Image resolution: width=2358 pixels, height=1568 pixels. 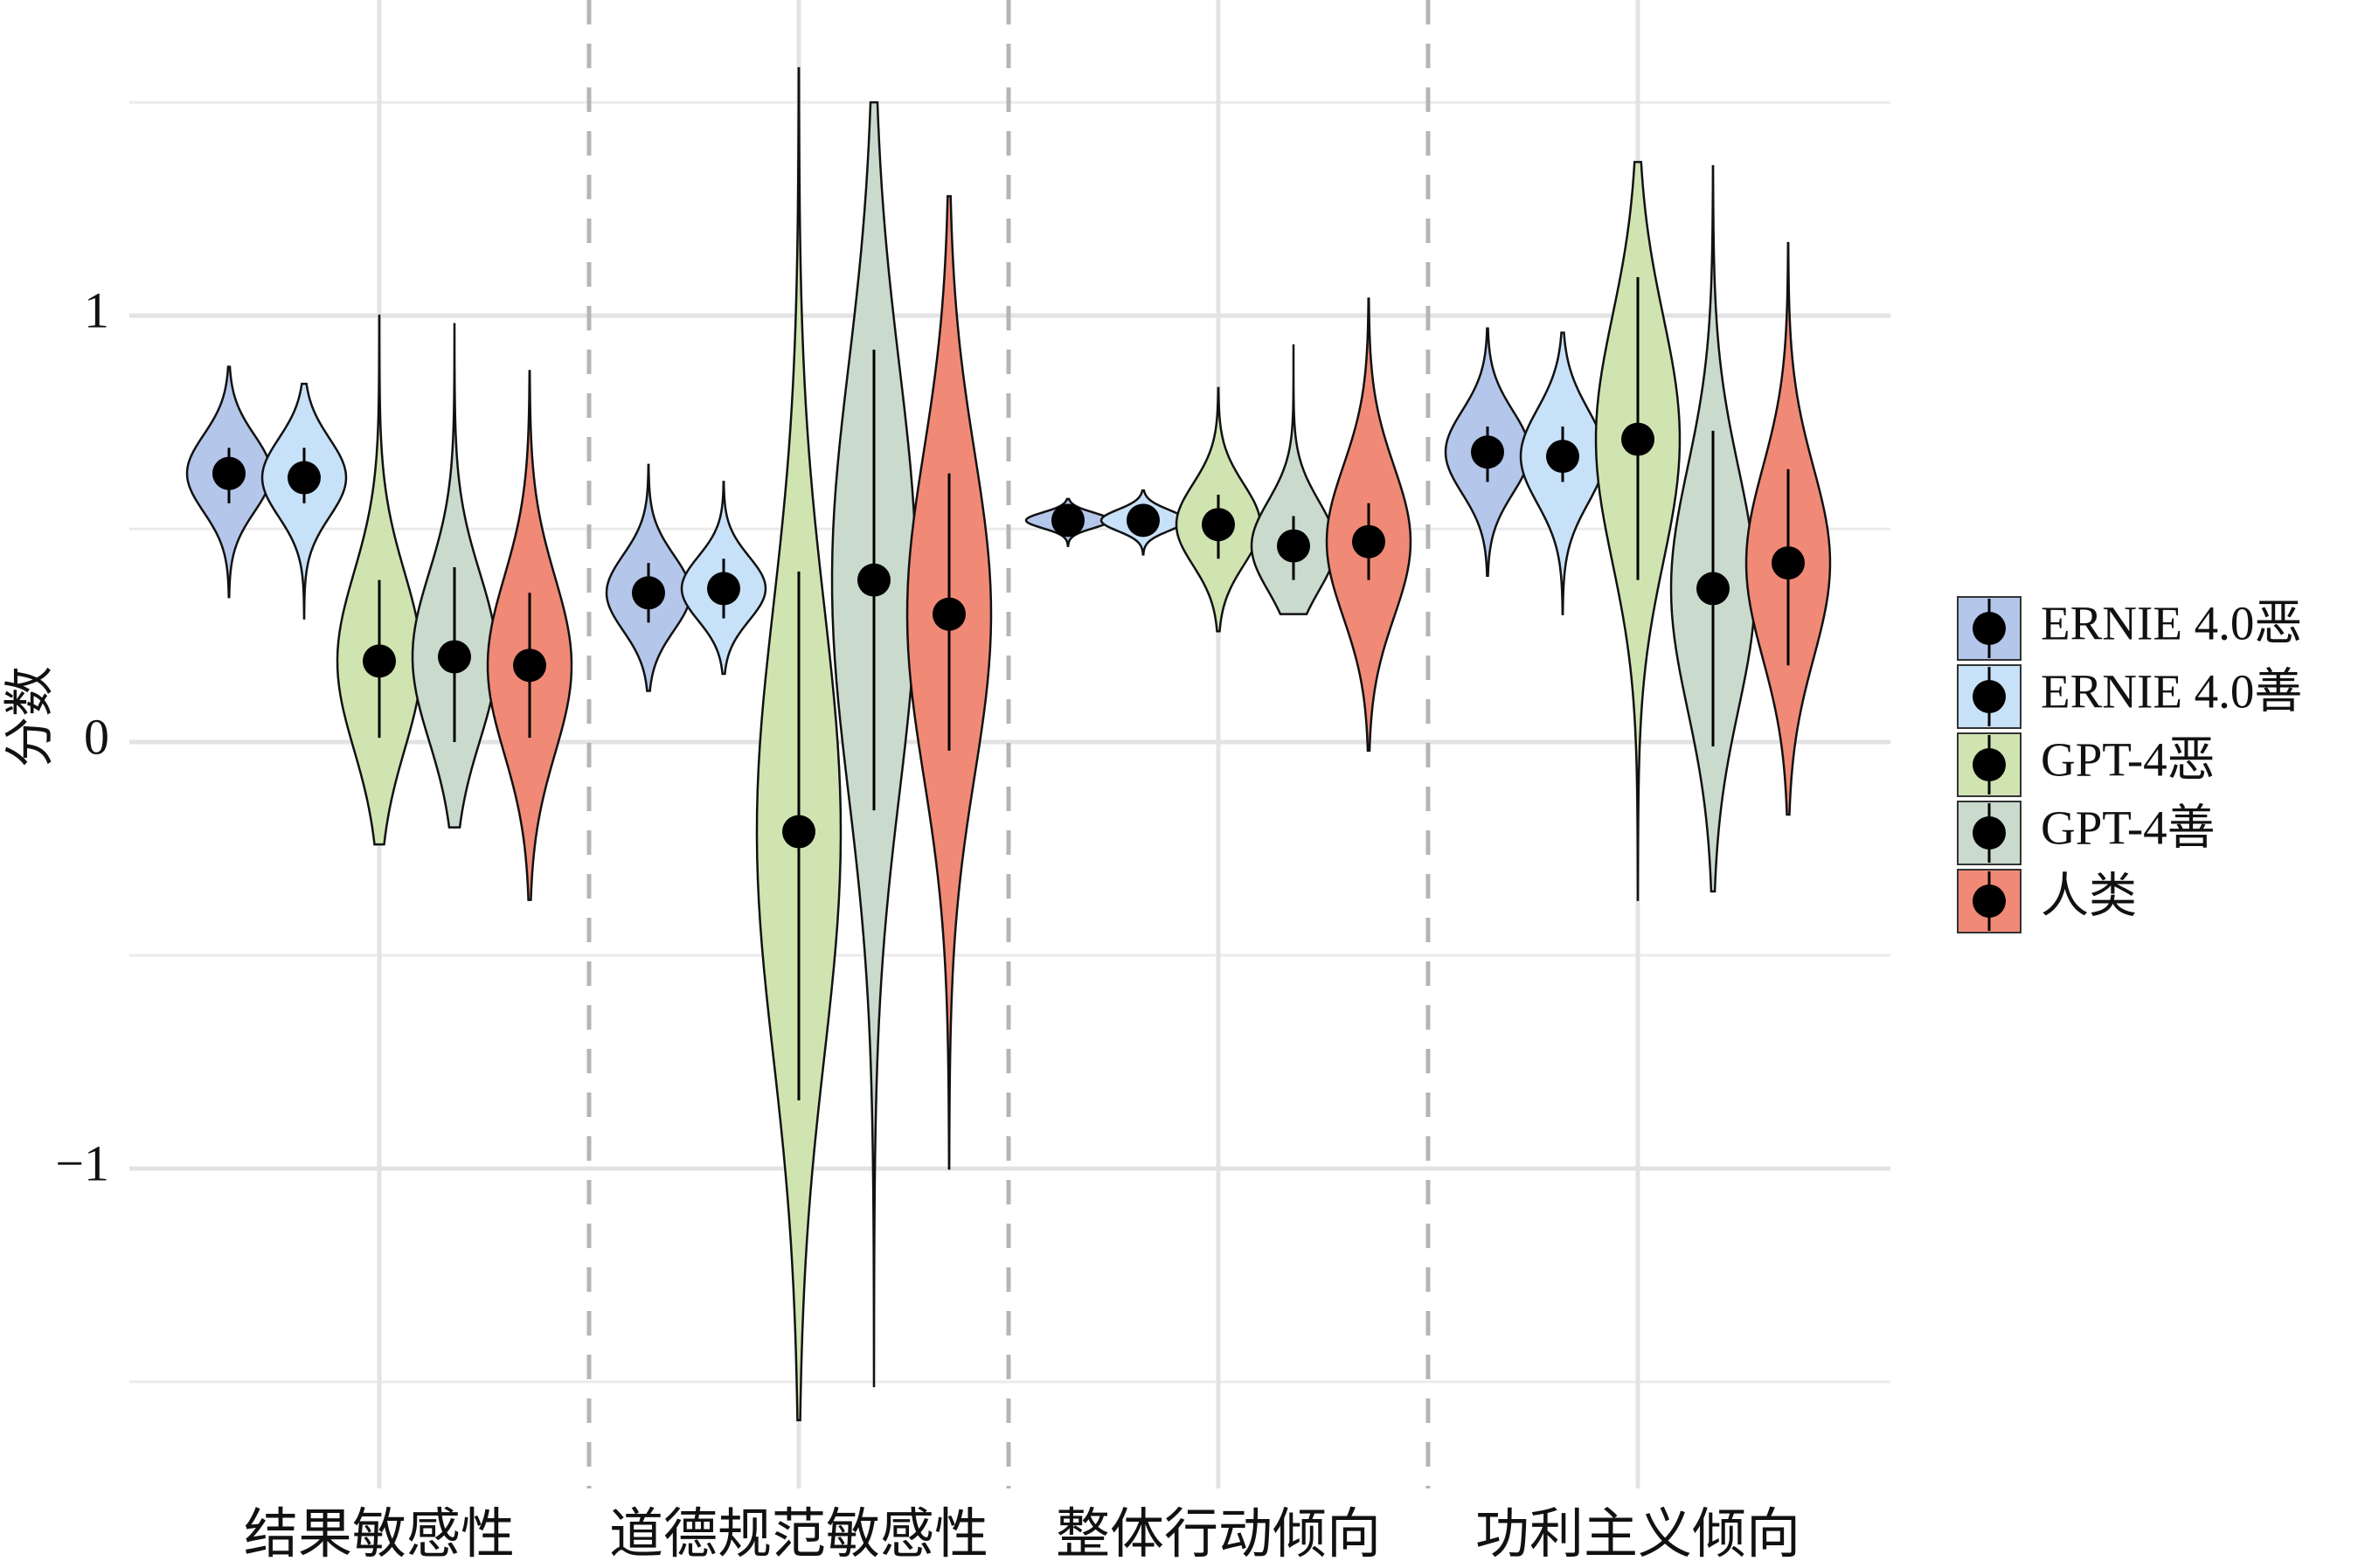 I want to click on legend-label: GPT-4恶, so click(x=2128, y=760).